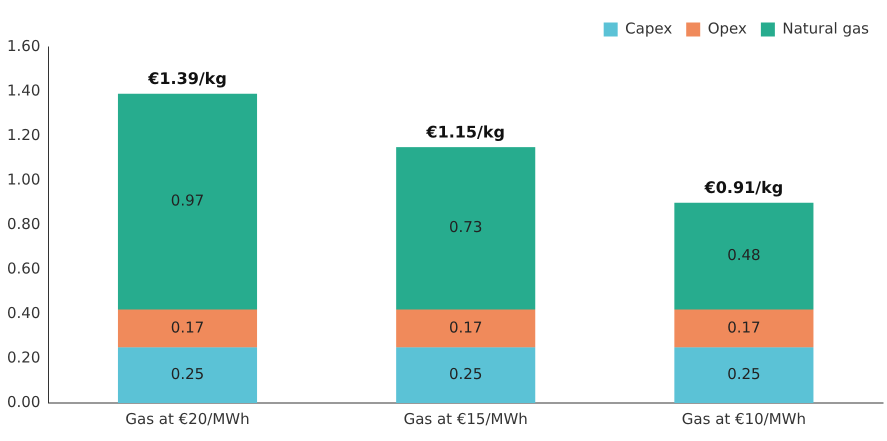  Describe the element at coordinates (466, 419) in the screenshot. I see `x-tick-label: Gas at €15/MWh` at that location.